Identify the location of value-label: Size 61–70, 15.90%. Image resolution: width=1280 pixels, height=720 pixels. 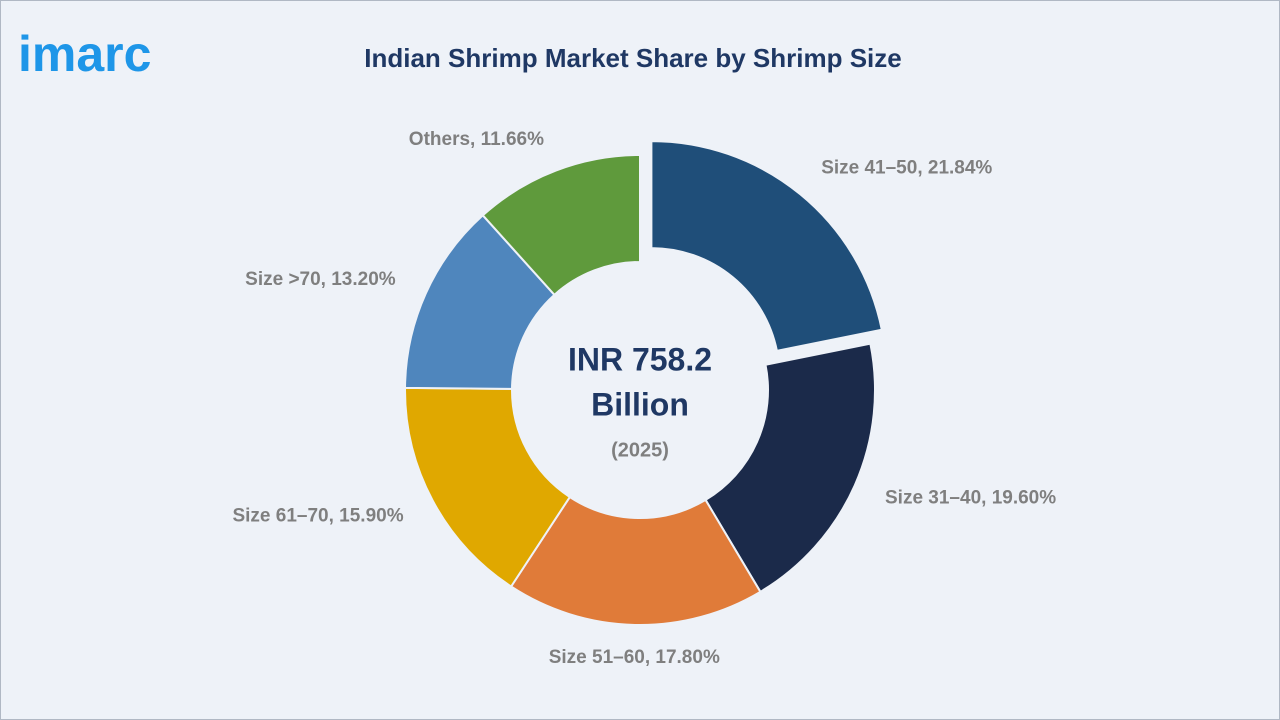
(317, 515).